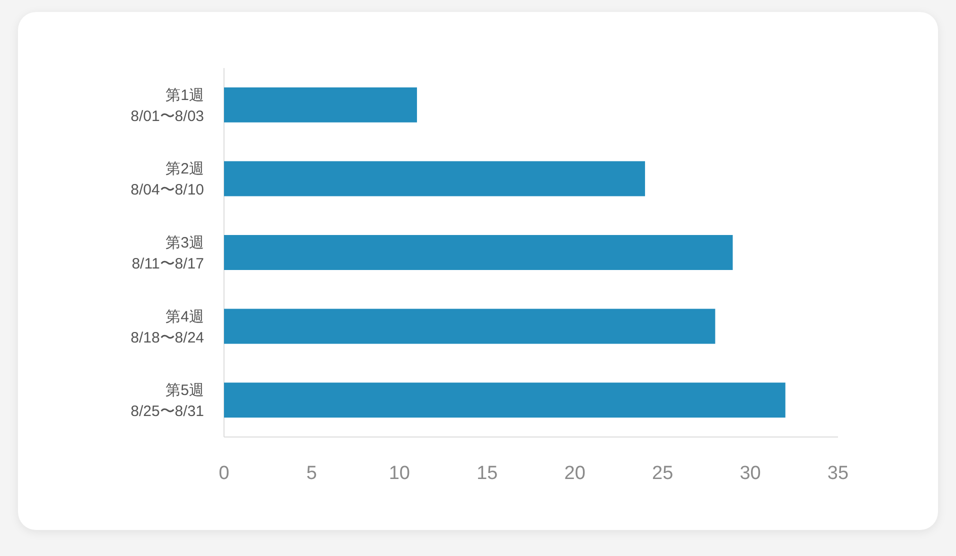  Describe the element at coordinates (168, 253) in the screenshot. I see `y-tick-label: 第3週 8/11〜8/17` at that location.